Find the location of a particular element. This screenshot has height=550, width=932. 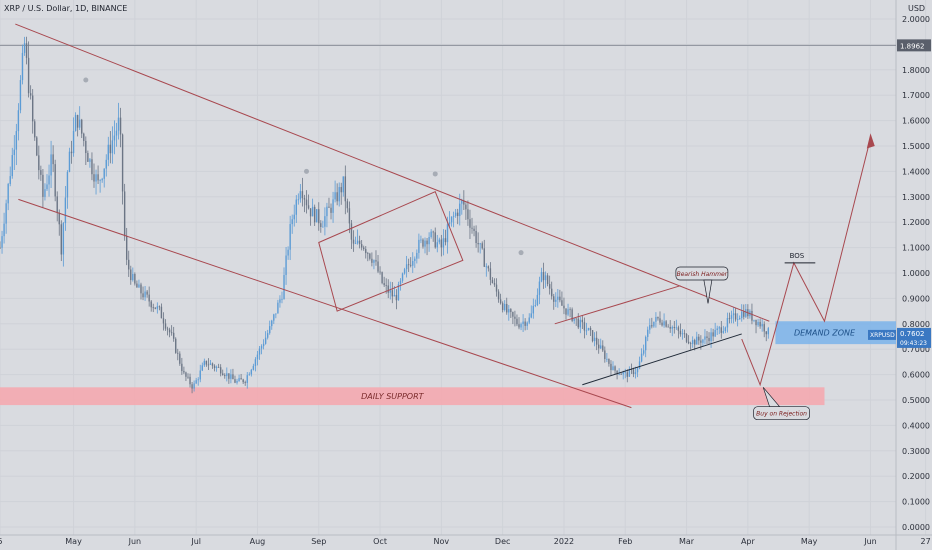

y-tick-label: 0.8000 is located at coordinates (916, 324).